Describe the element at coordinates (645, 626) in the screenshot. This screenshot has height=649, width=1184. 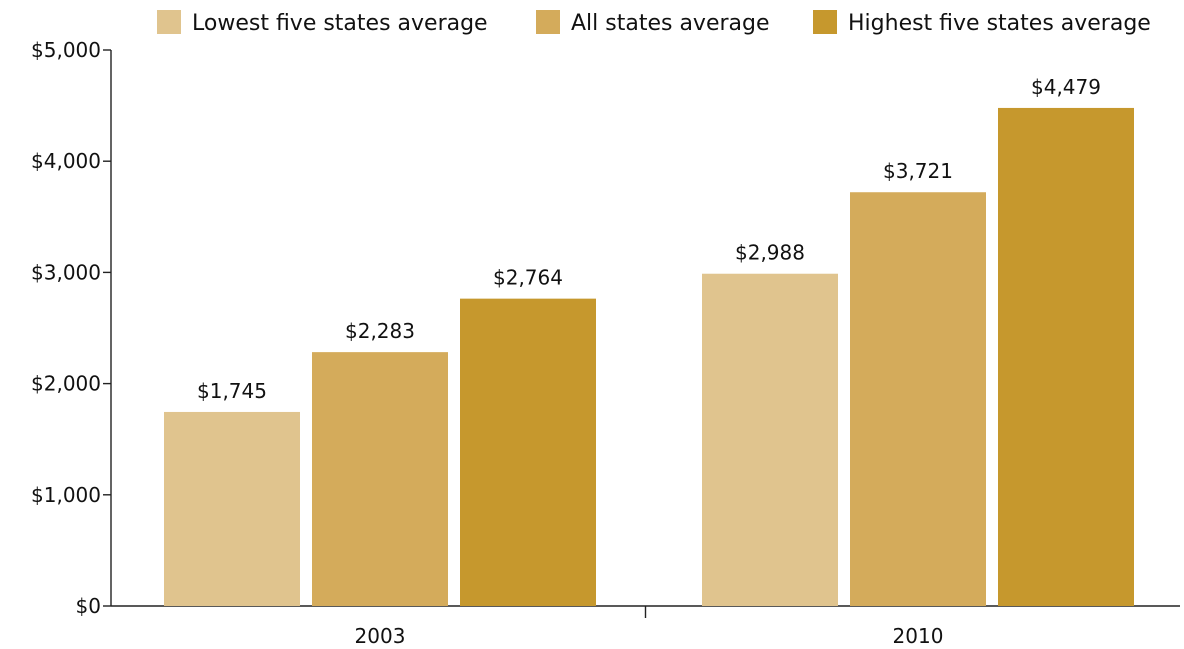
I see `x-axis: 2003 2010` at that location.